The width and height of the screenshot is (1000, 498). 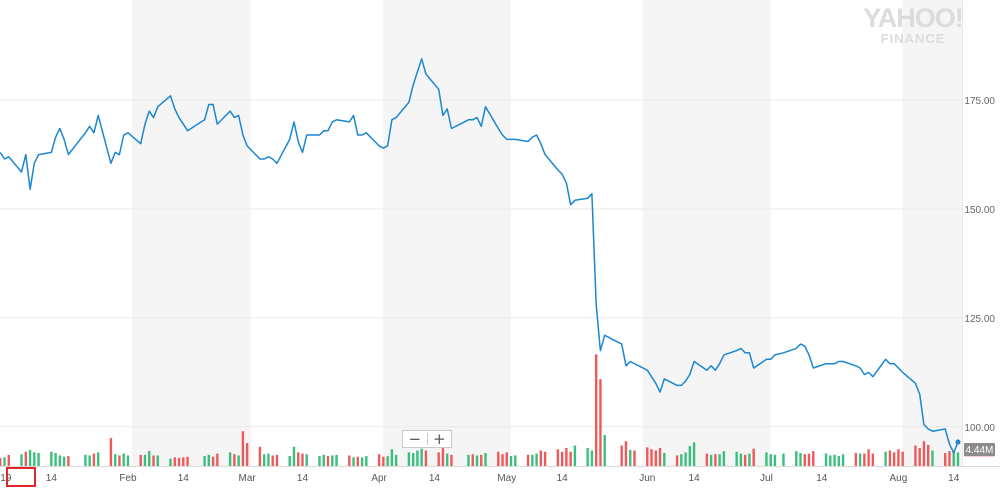 What do you see at coordinates (415, 439) in the screenshot?
I see `zoom-out-button: −` at bounding box center [415, 439].